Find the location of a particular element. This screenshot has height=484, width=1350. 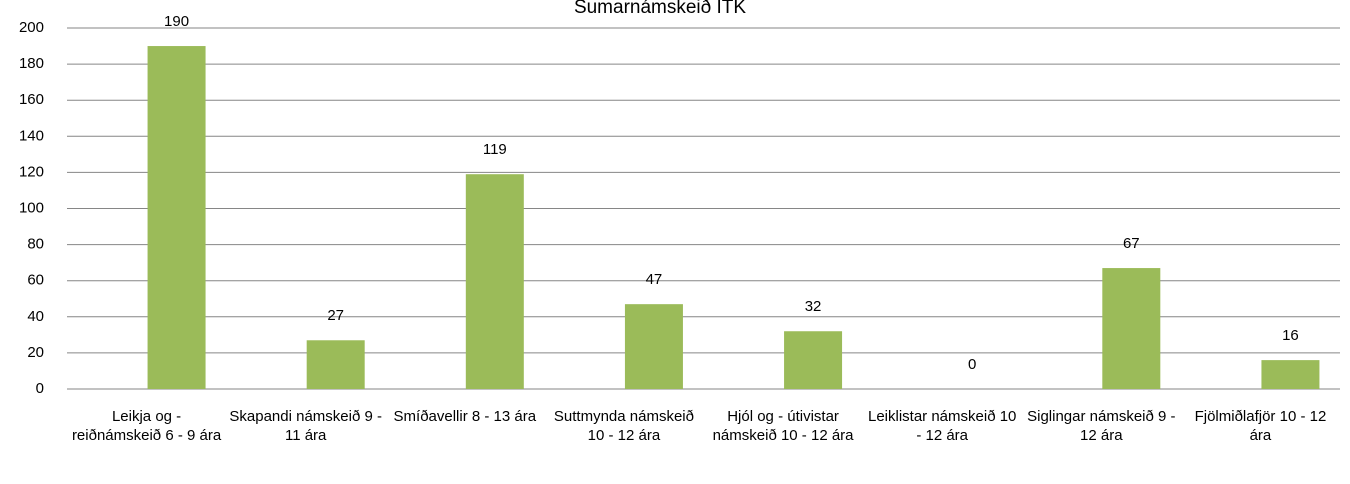

x-tick-label: Leikja og - reiðnámskeið 6 - 9 ára is located at coordinates (146, 426).